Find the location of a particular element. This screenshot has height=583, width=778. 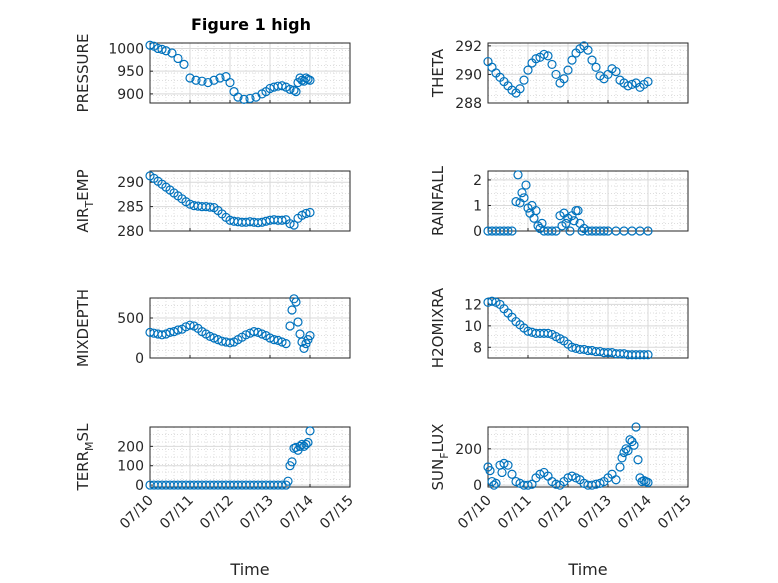

y-tick-label: 12 is located at coordinates (473, 305).